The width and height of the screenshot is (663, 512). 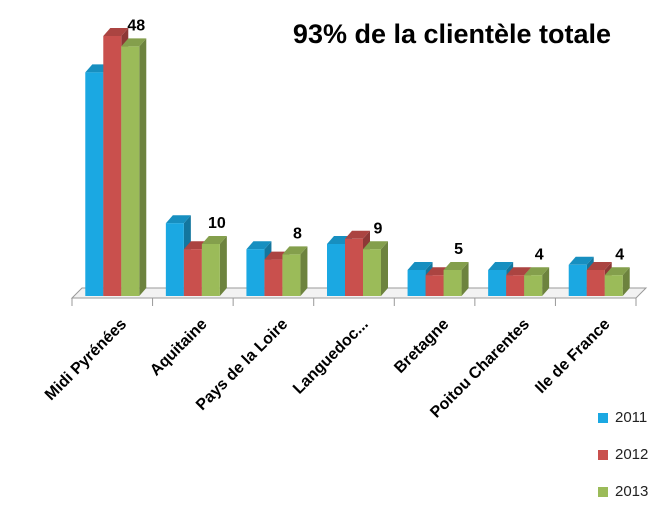 I want to click on data-label: 8, so click(x=297, y=234).